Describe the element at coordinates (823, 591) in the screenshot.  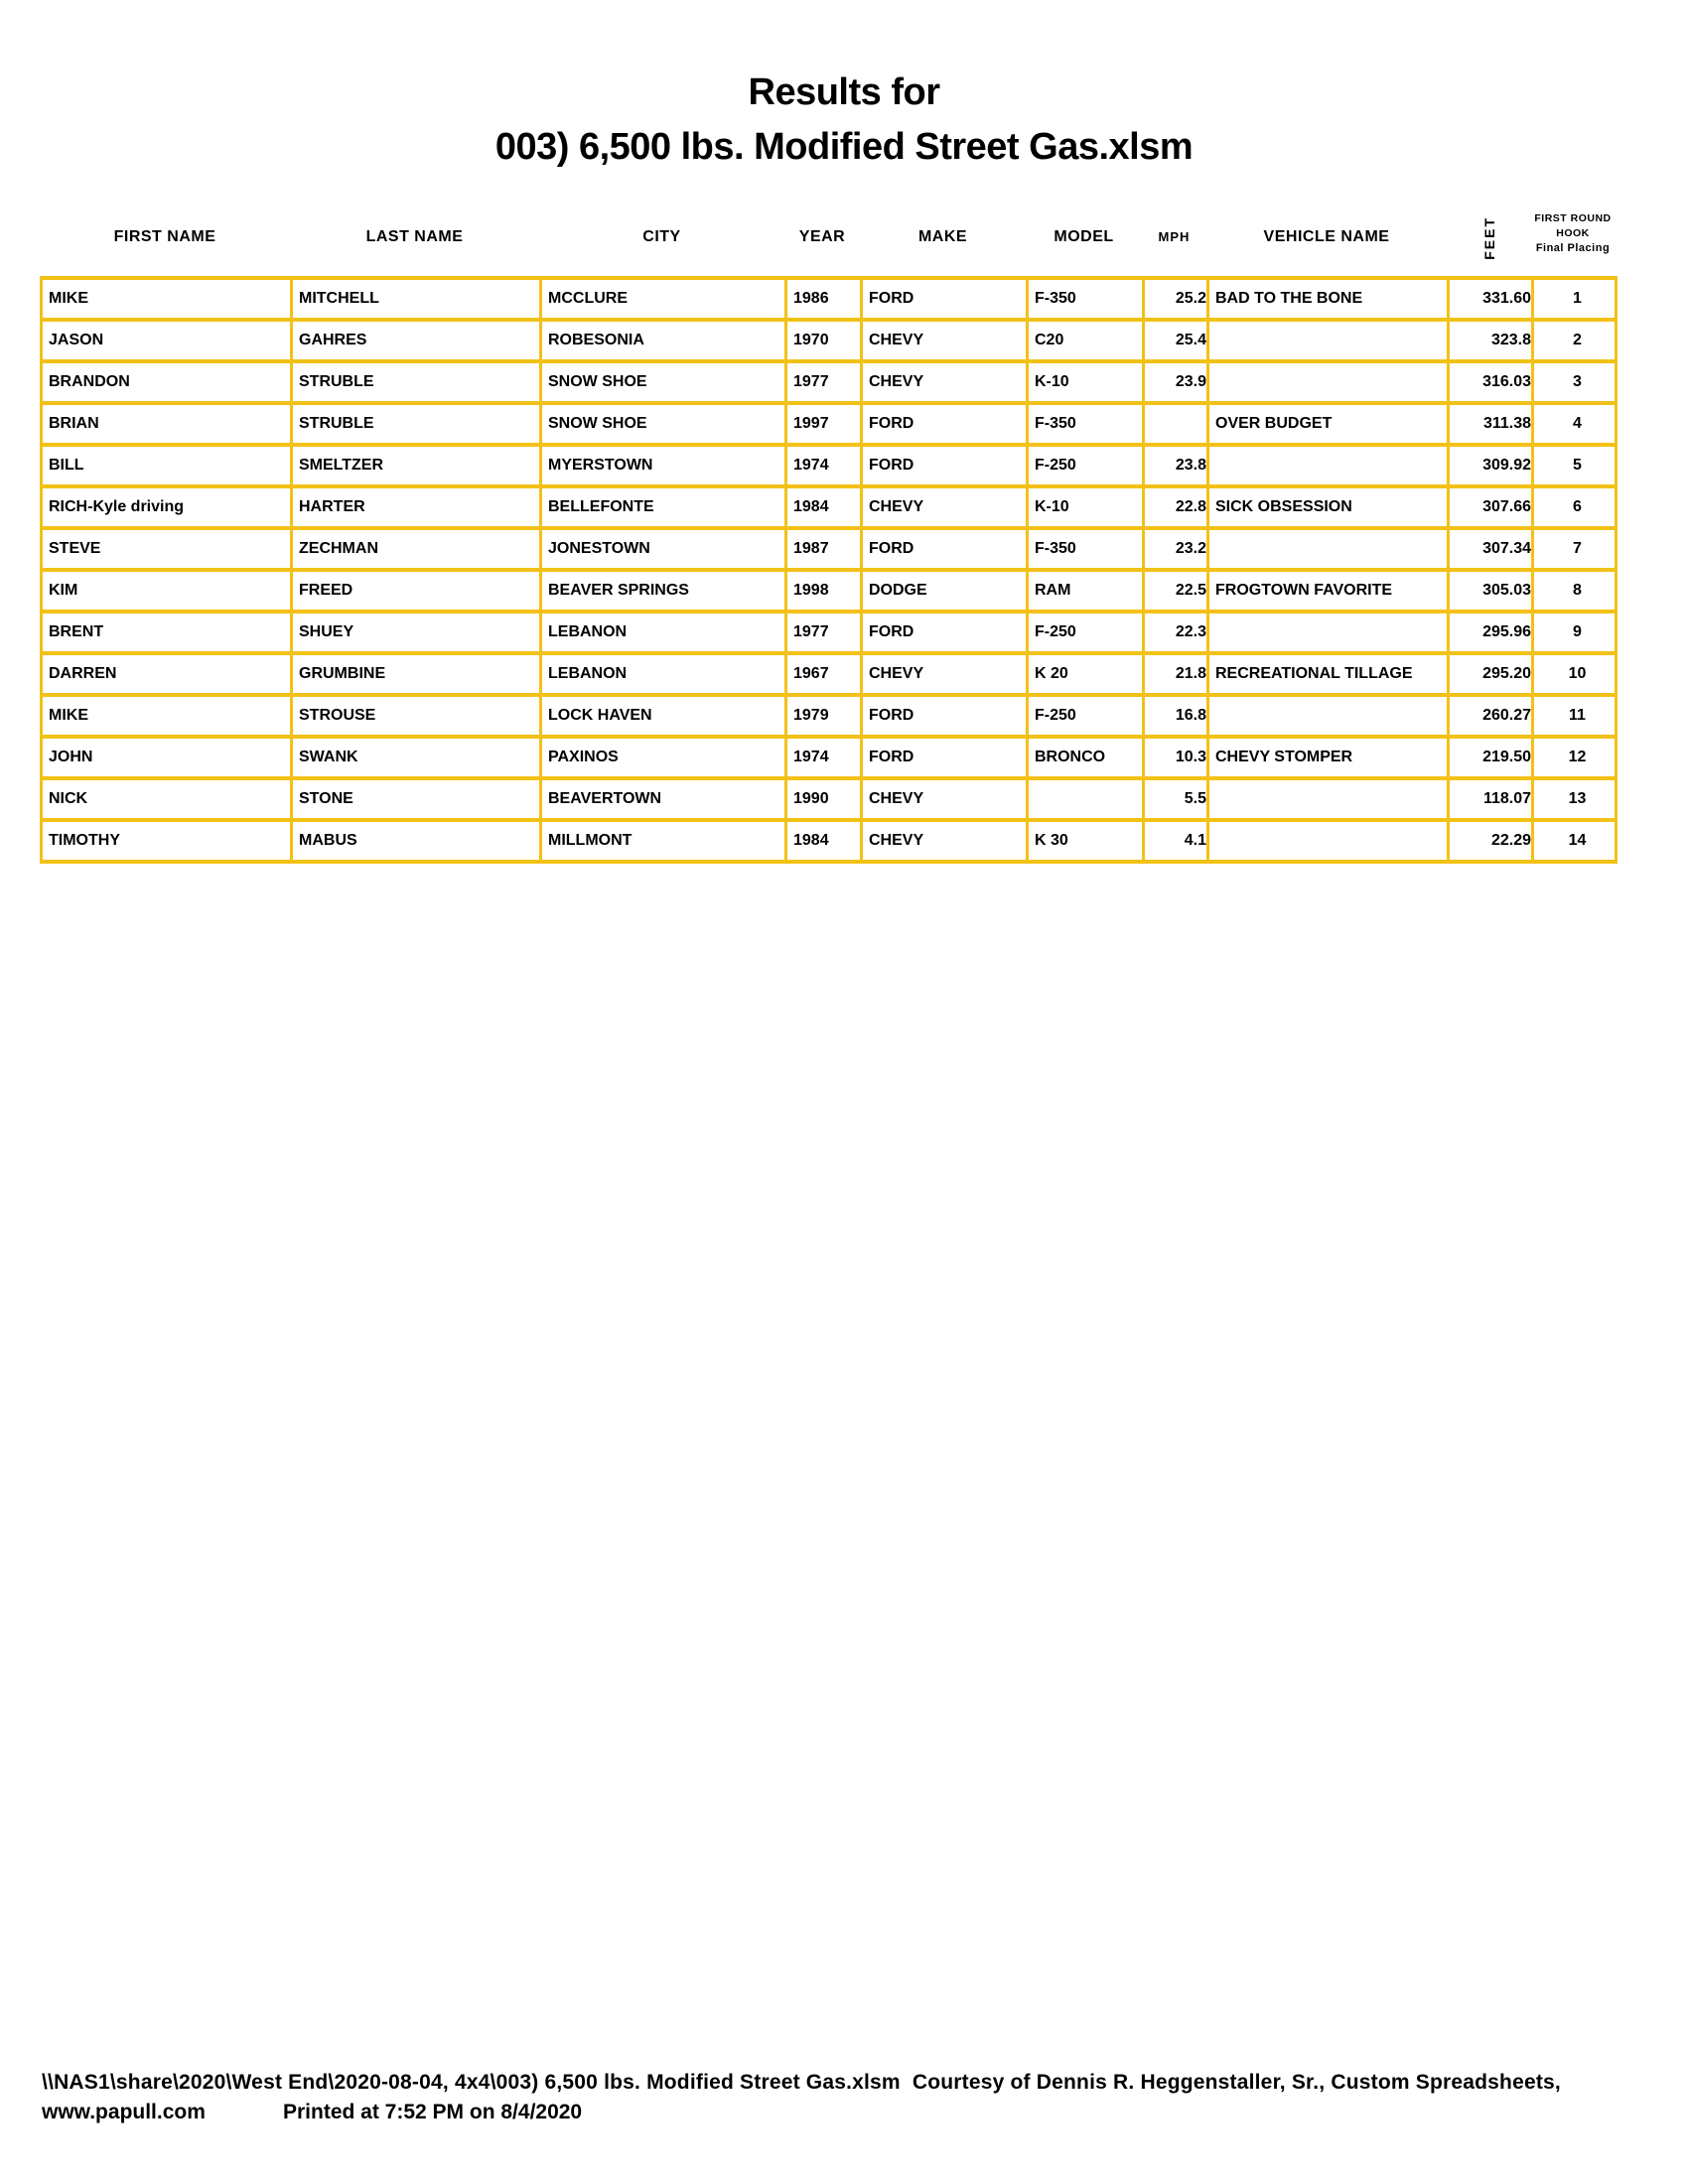
I see `cell-year: 1998` at that location.